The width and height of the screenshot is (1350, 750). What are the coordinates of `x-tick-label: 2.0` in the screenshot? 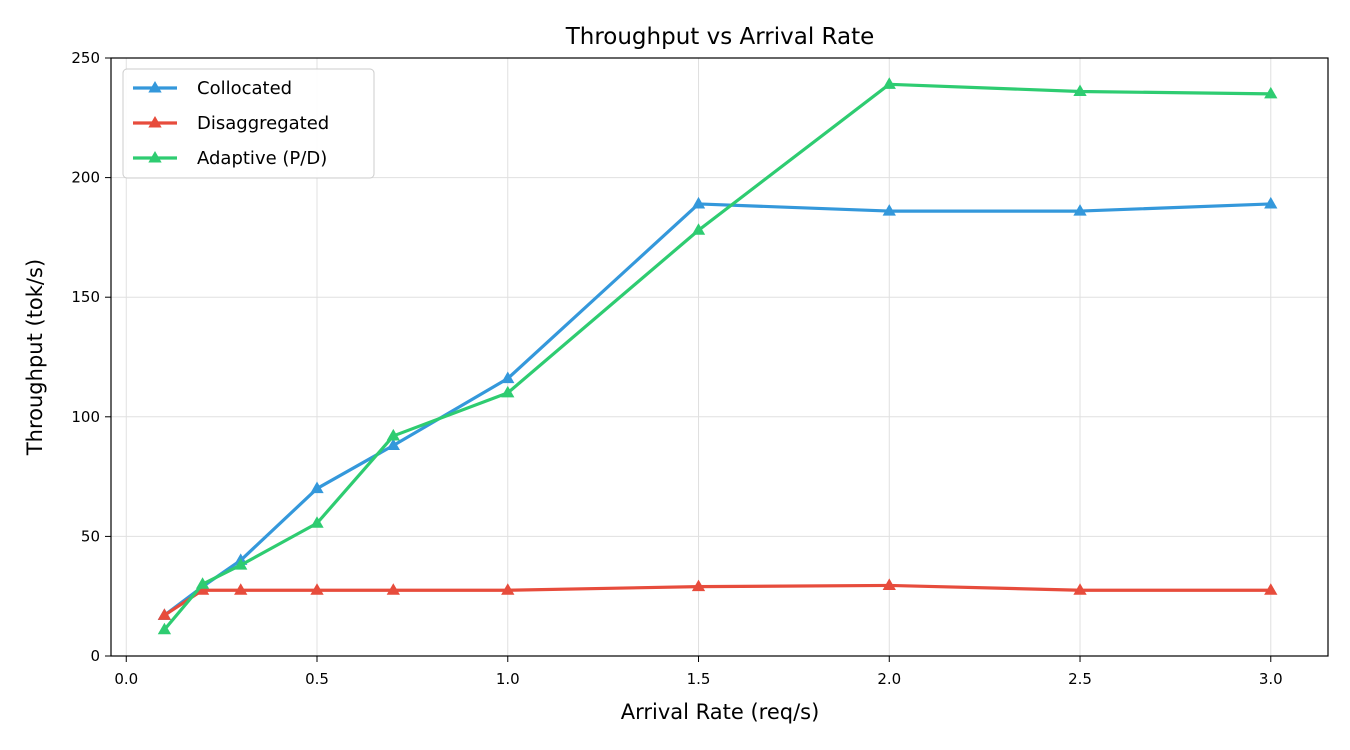 It's located at (889, 679).